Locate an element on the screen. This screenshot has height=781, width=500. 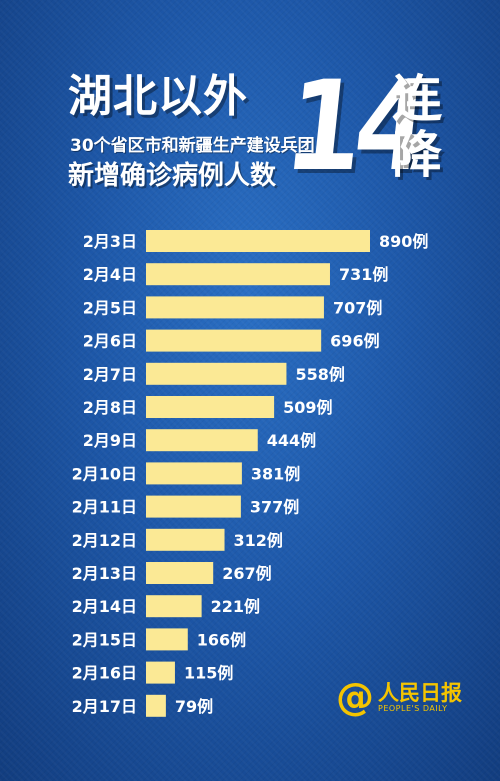
value-label: 166例 is located at coordinates (221, 639).